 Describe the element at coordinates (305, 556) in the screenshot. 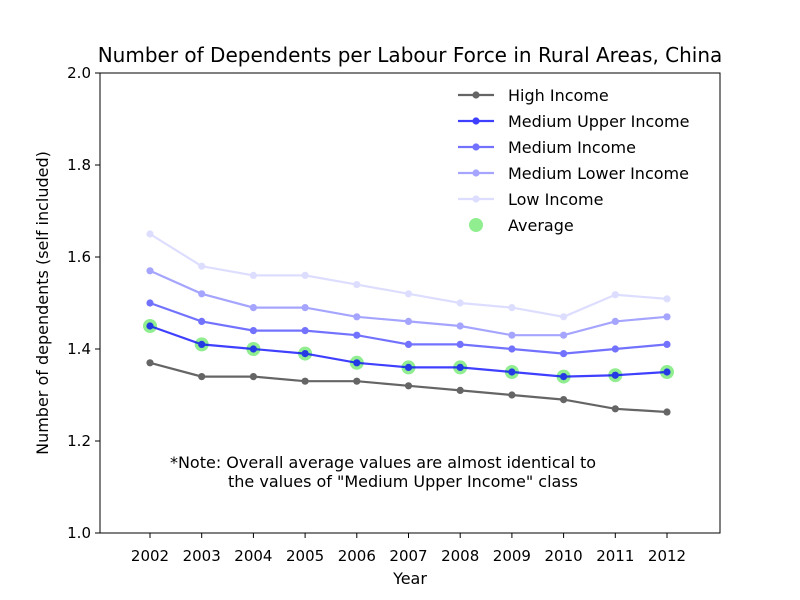

I see `x-tick-label: 2005` at that location.